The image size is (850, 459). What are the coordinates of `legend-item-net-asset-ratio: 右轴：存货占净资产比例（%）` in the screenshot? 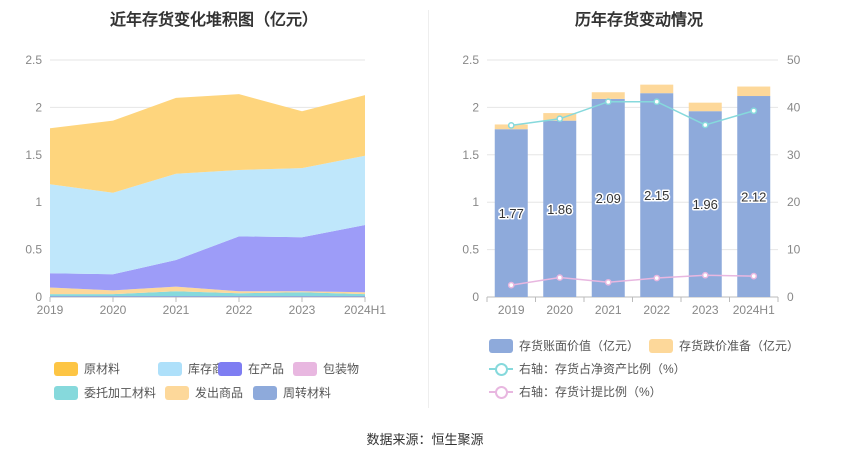 It's located at (587, 368).